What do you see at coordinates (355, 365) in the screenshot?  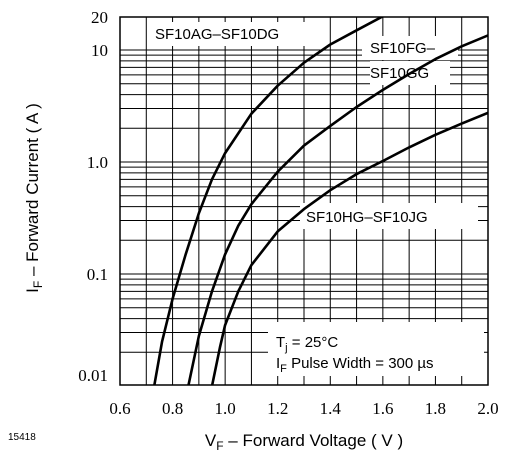 I see `condition-pulse-width: IF Pulse Width = 300 µs` at bounding box center [355, 365].